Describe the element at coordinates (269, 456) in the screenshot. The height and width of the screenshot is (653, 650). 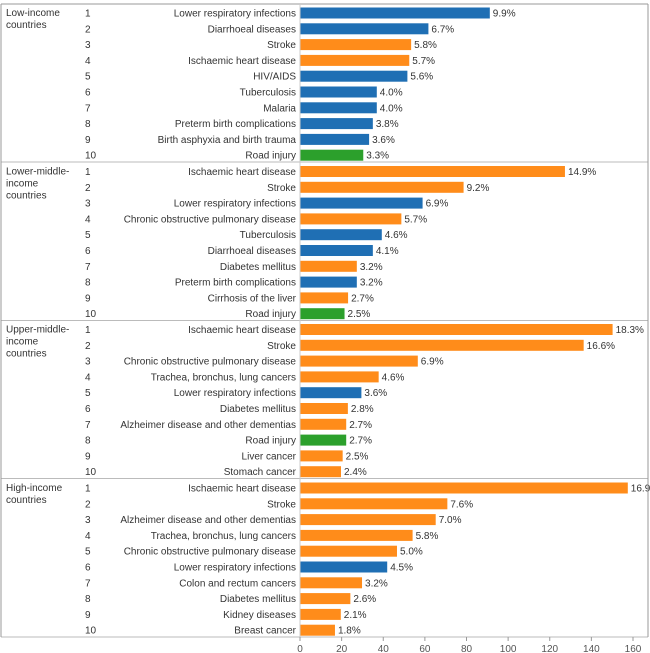
I see `cause-label: Liver cancer` at that location.